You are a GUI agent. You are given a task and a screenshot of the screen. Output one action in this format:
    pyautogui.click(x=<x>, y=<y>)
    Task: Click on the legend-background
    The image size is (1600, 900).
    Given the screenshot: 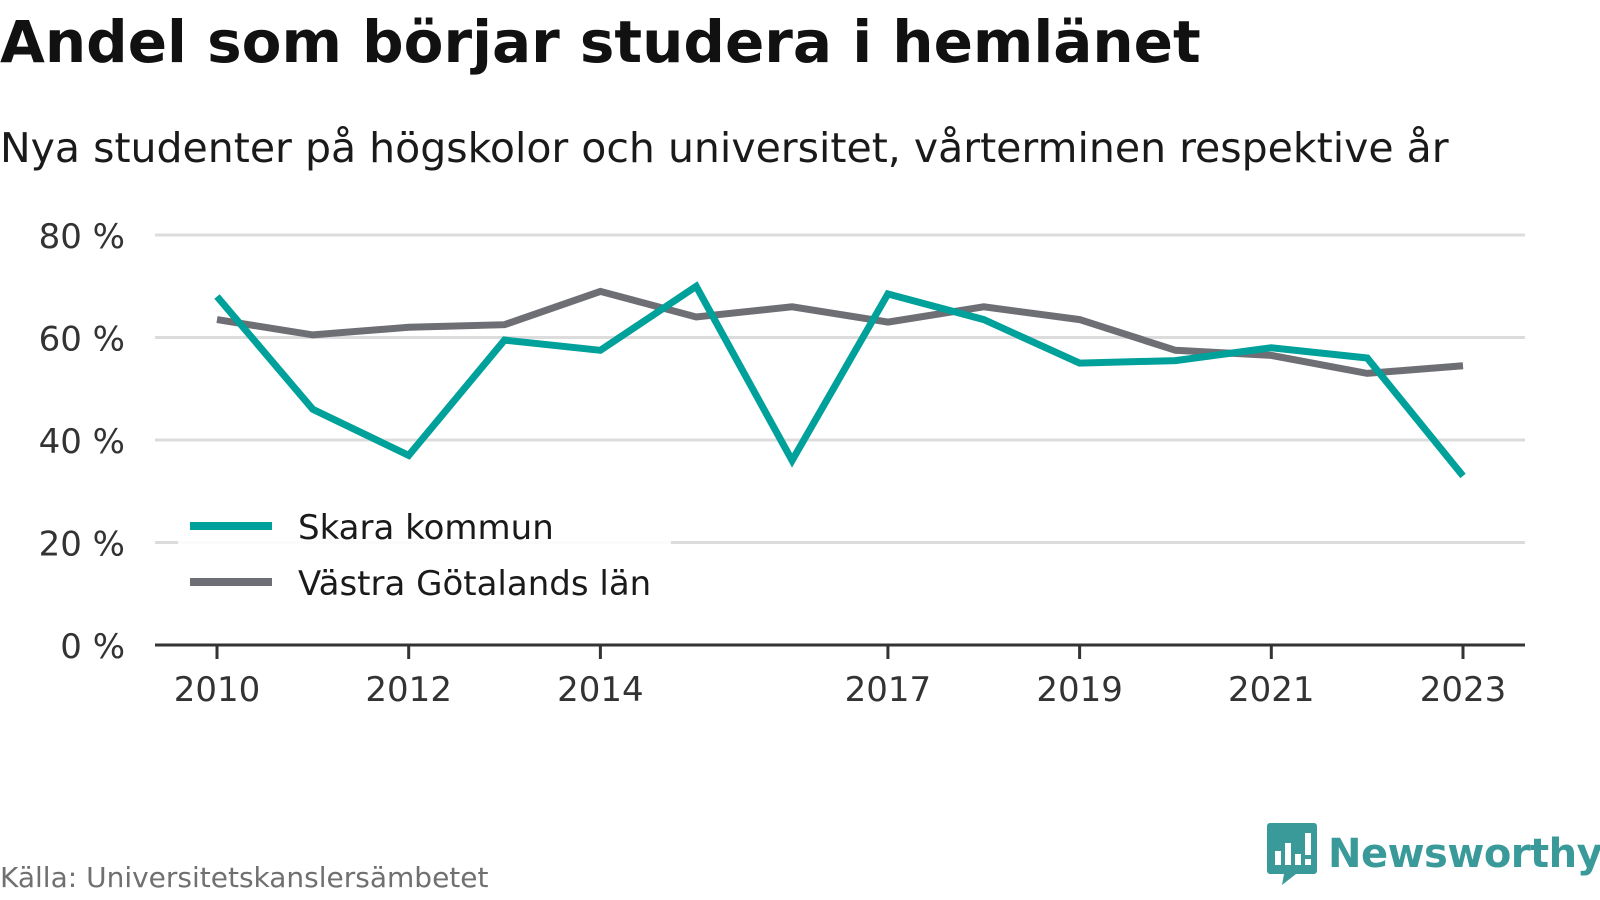 What is the action you would take?
    pyautogui.click(x=424, y=554)
    